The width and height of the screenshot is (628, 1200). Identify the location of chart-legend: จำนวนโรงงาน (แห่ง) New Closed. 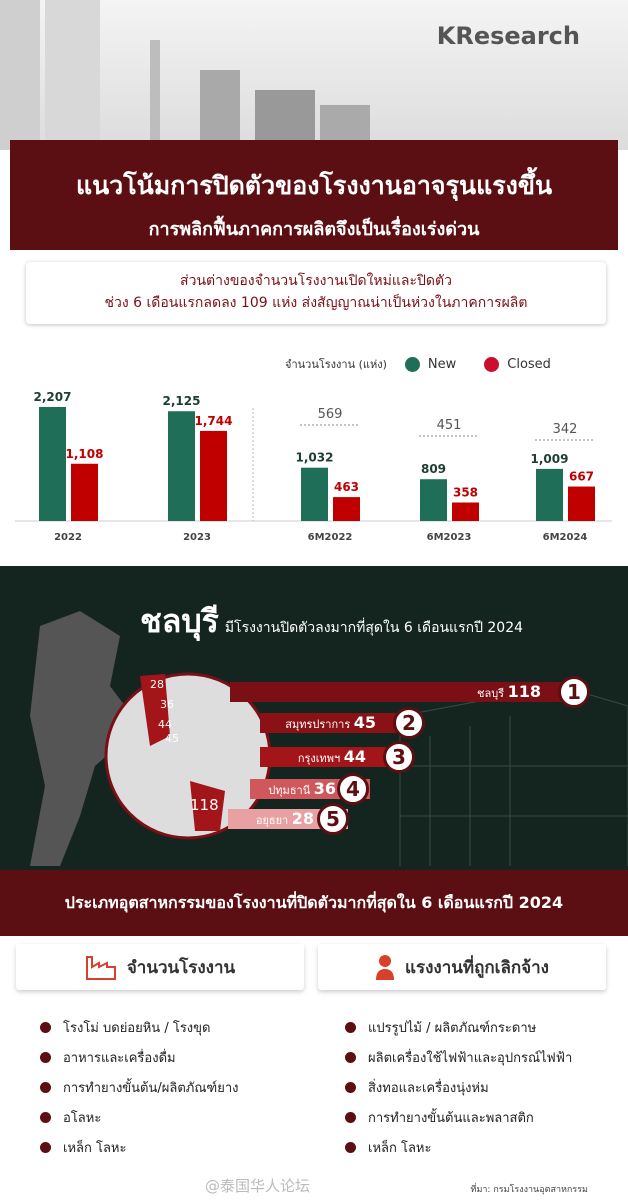
(428, 364).